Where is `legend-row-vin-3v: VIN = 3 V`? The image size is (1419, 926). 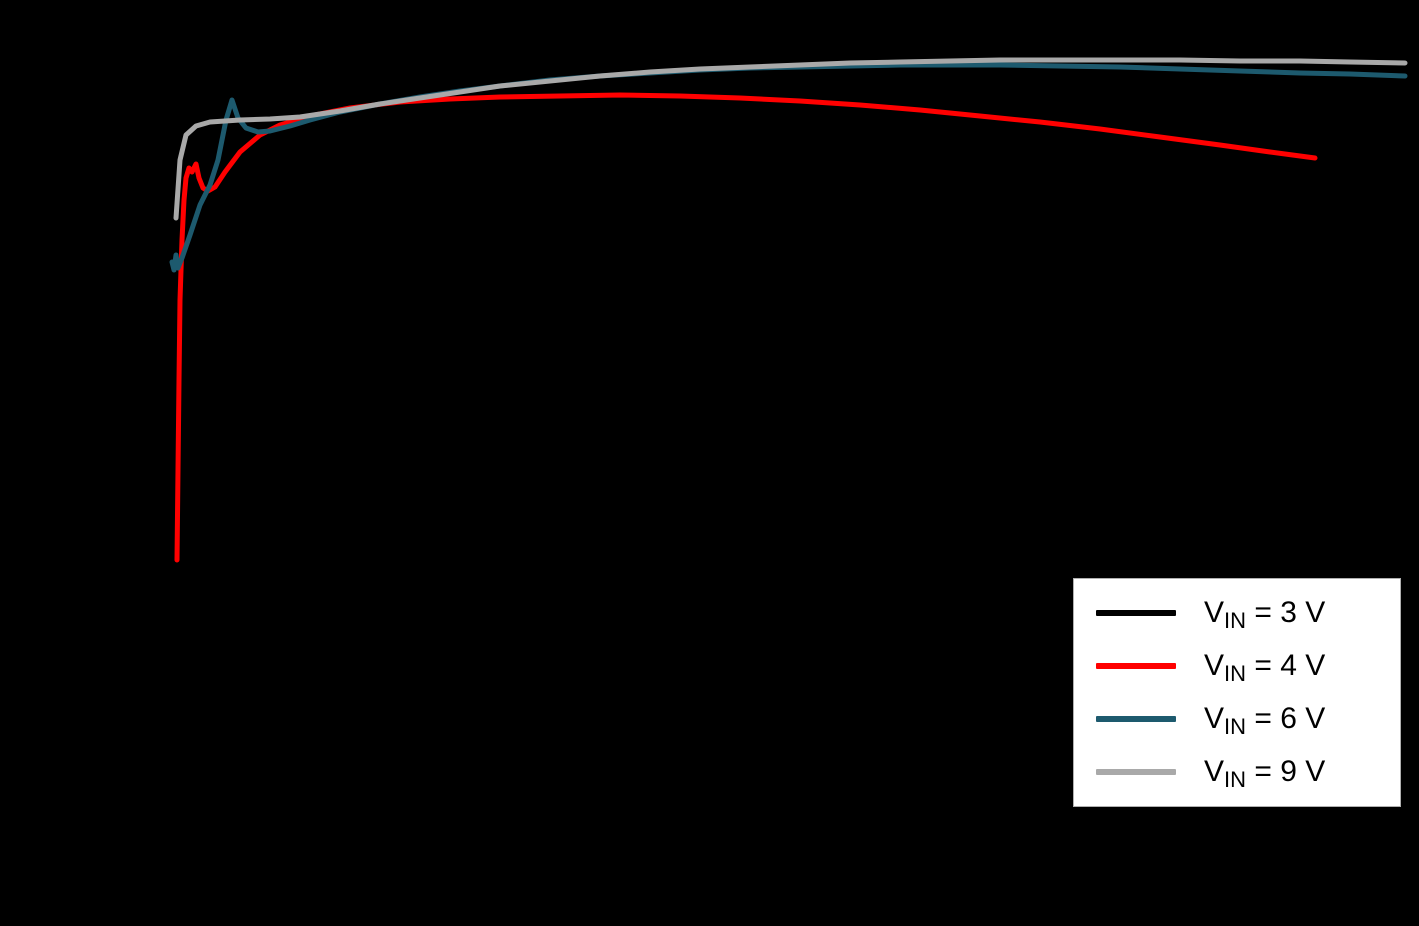 legend-row-vin-3v: VIN = 3 V is located at coordinates (1237, 613).